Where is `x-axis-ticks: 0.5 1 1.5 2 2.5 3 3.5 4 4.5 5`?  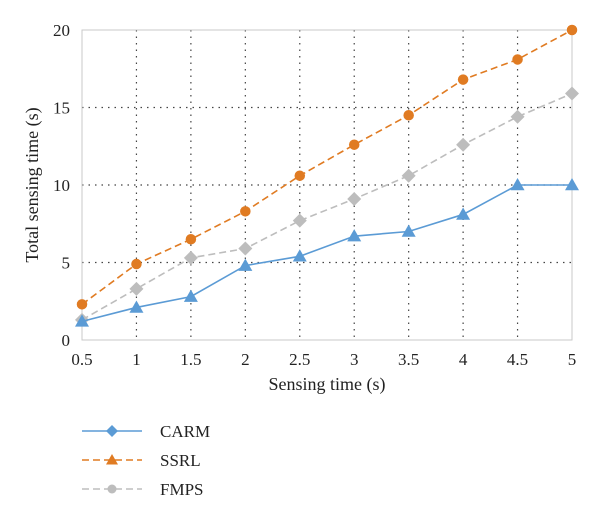
x-axis-ticks: 0.5 1 1.5 2 2.5 3 3.5 4 4.5 5 is located at coordinates (323, 359).